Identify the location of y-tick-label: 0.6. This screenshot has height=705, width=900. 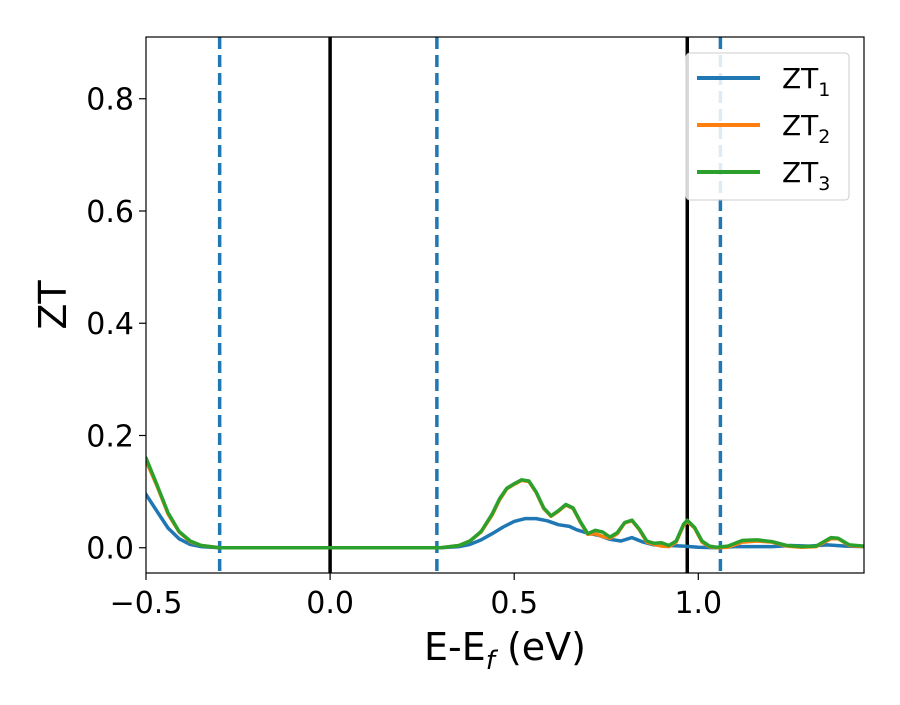
(110, 212).